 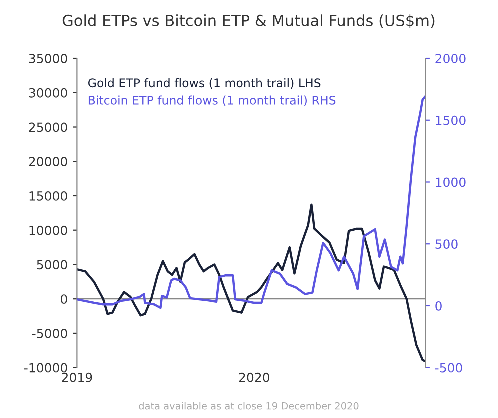 I want to click on y-tick-label: 5000, so click(x=52, y=265).